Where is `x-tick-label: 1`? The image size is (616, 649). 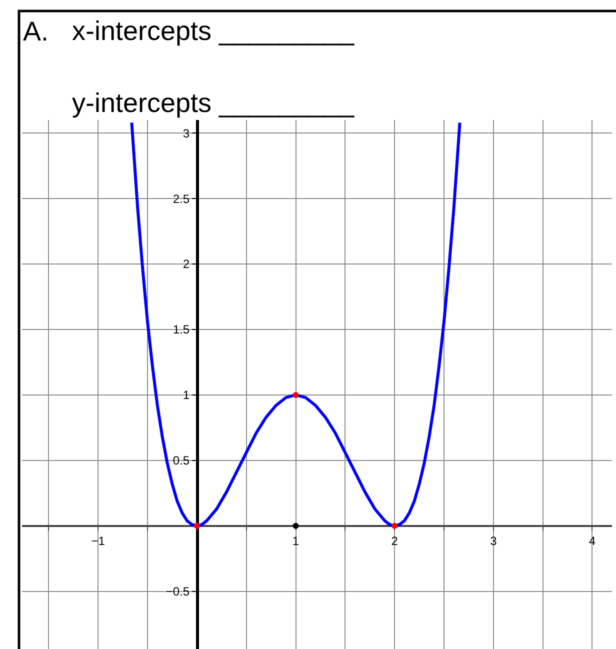
x-tick-label: 1 is located at coordinates (296, 541).